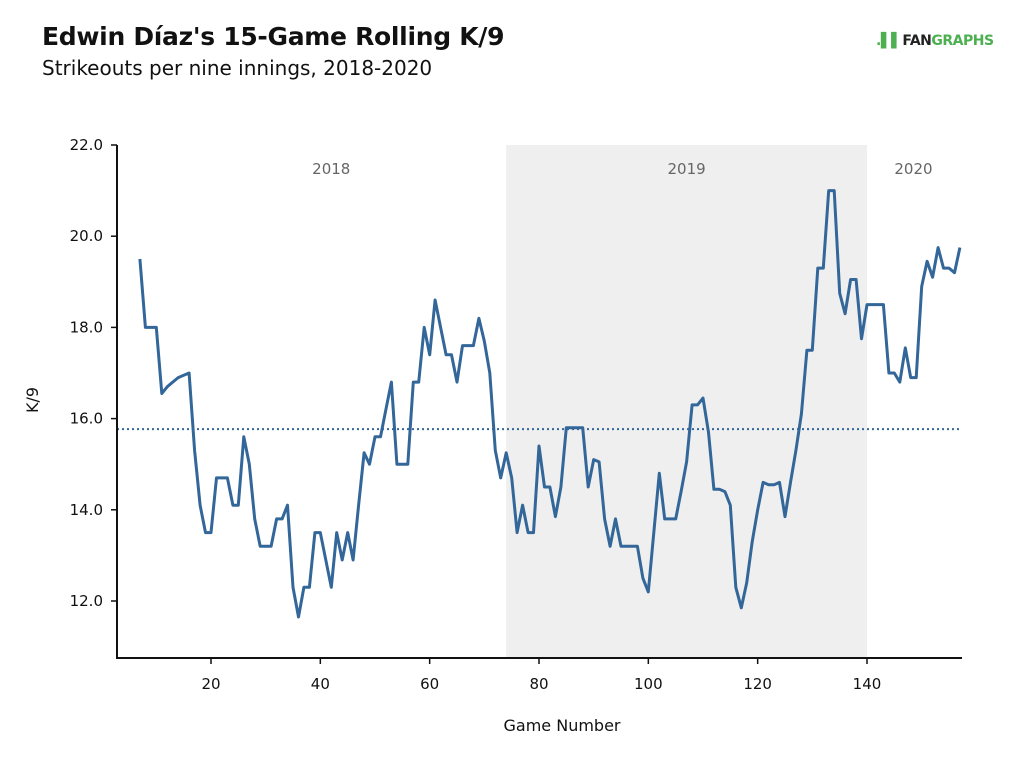 The image size is (1023, 772). Describe the element at coordinates (32, 400) in the screenshot. I see `y-axis-title: K/9` at that location.